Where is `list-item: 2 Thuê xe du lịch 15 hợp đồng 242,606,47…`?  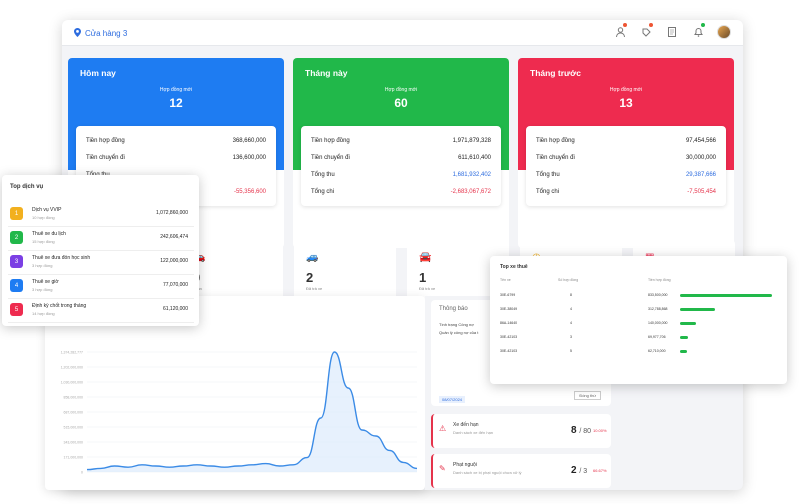 list-item: 2 Thuê xe du lịch 15 hợp đồng 242,606,47… is located at coordinates (101, 239).